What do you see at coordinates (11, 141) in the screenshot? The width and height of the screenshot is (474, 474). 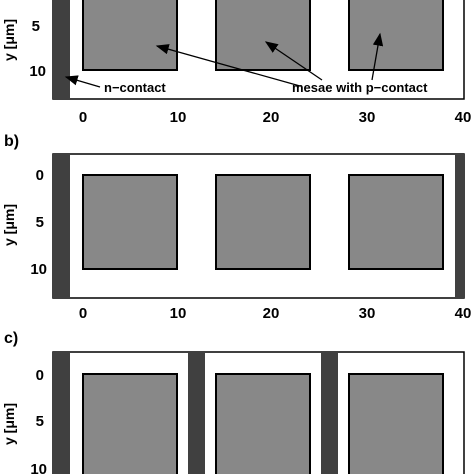 I see `panel-b-label: b)` at bounding box center [11, 141].